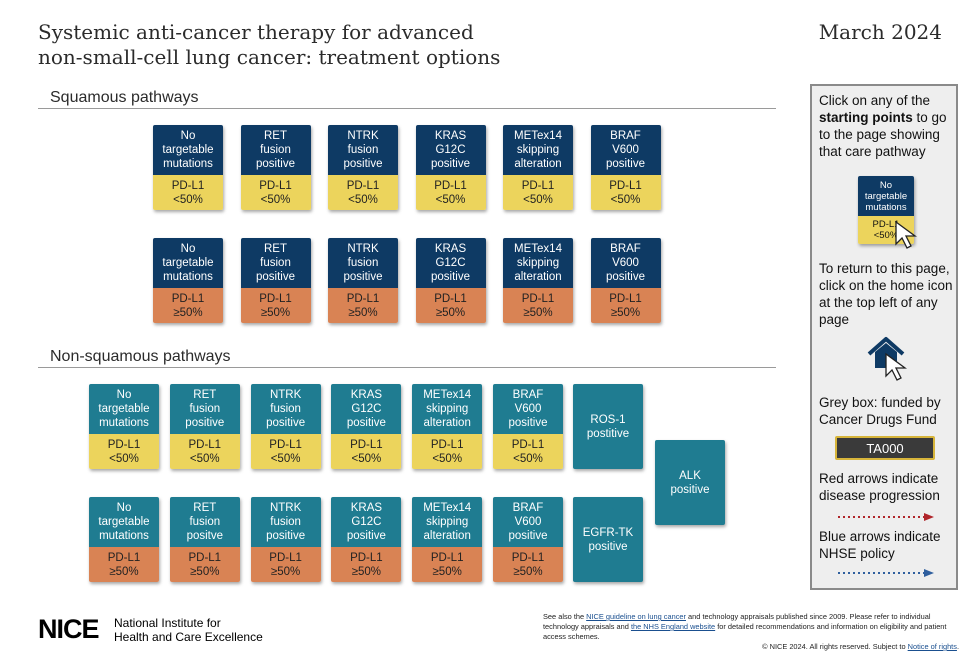 The width and height of the screenshot is (980, 659). What do you see at coordinates (885, 448) in the screenshot?
I see `cdf-ta-badge: TA000` at bounding box center [885, 448].